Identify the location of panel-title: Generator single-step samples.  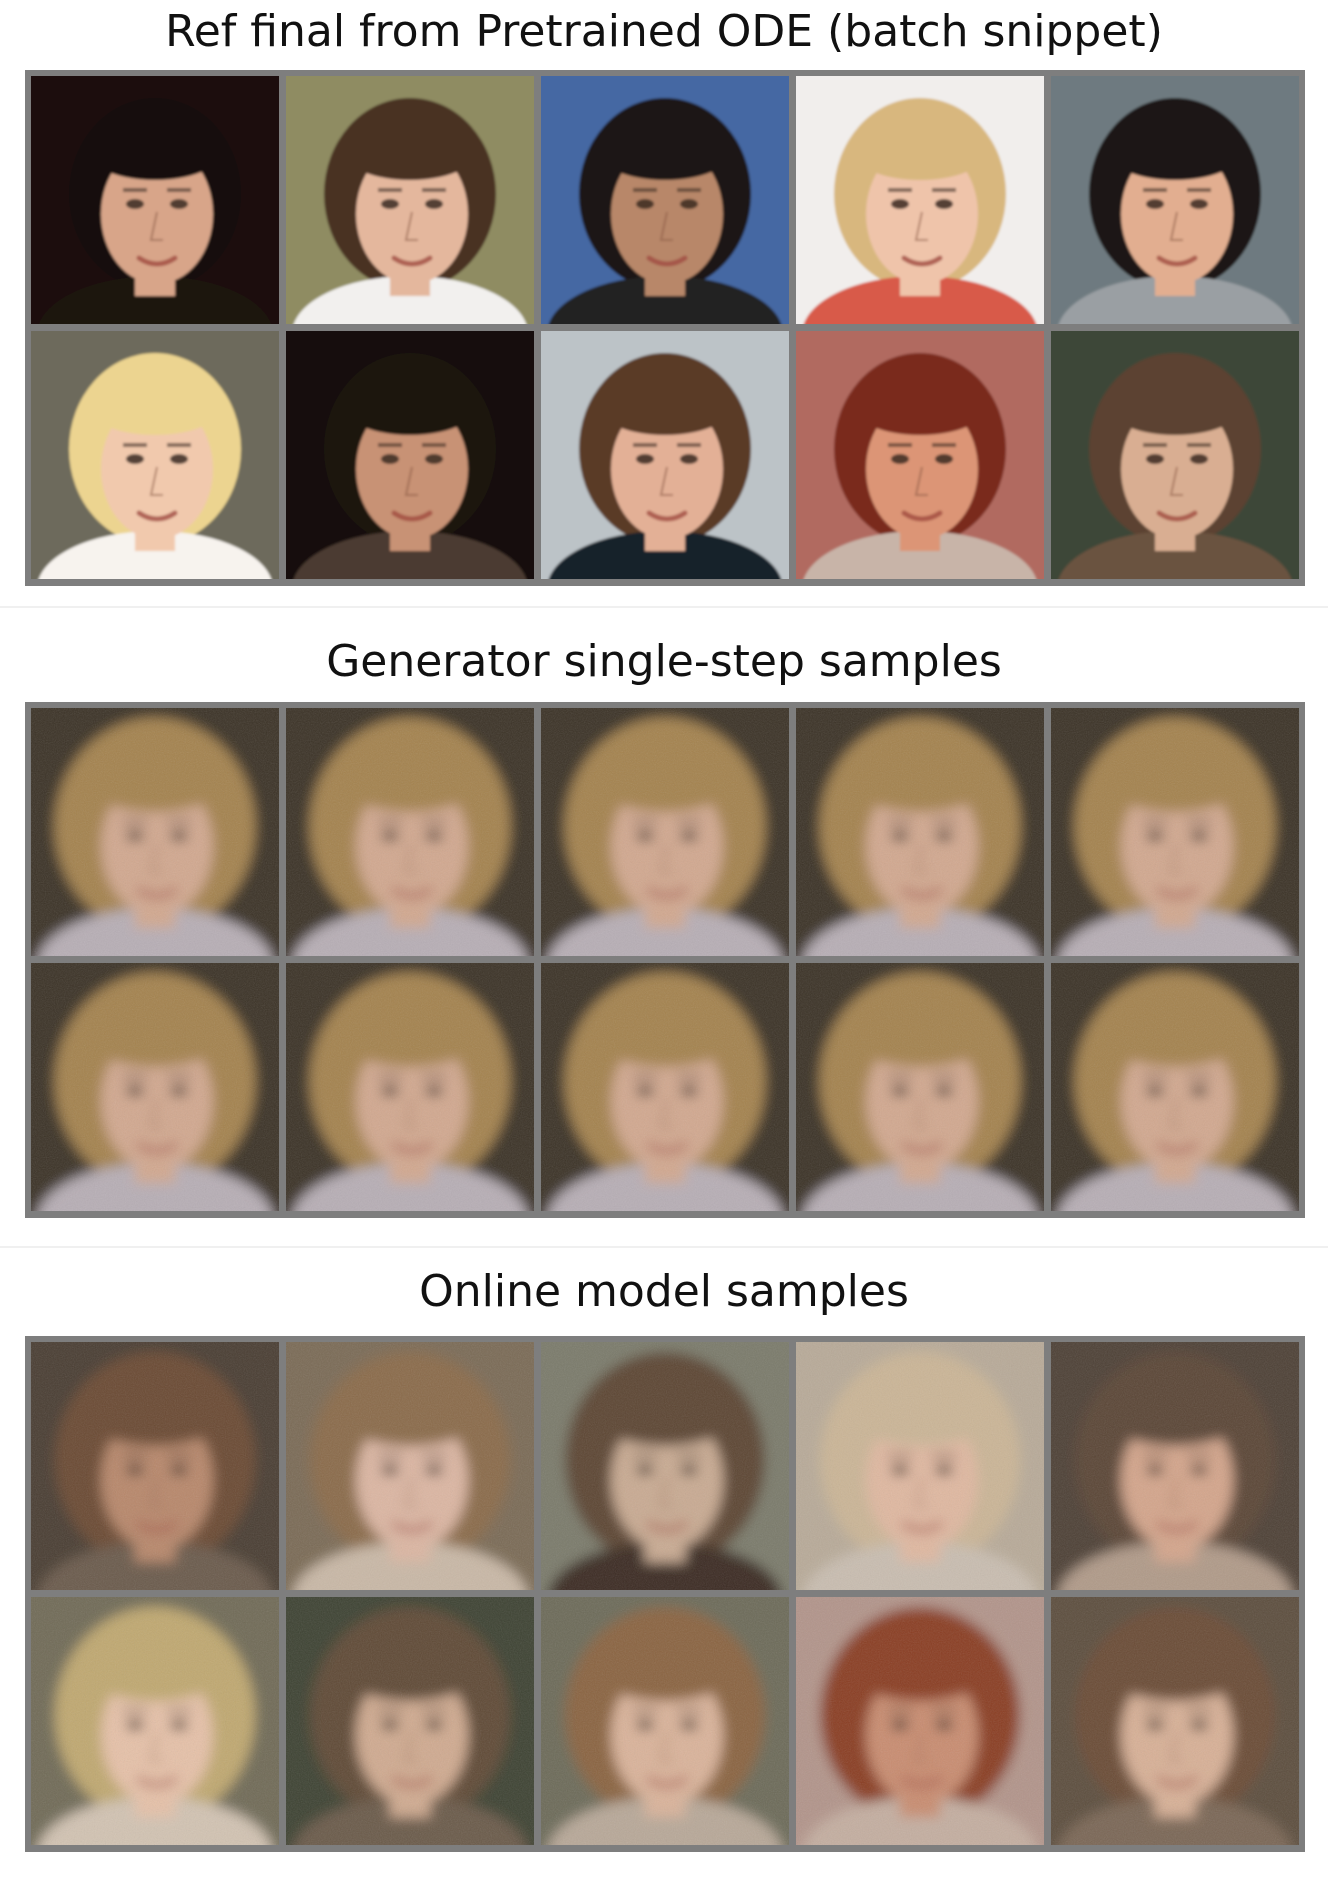
(664, 661).